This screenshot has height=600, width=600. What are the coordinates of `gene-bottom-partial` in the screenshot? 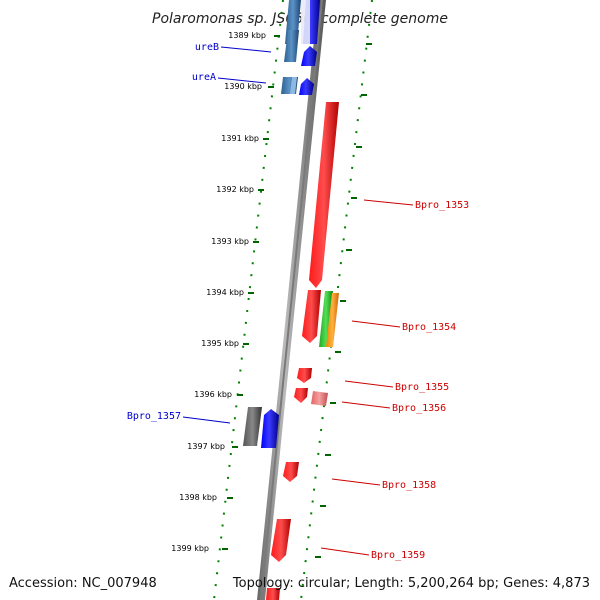 It's located at (273, 594).